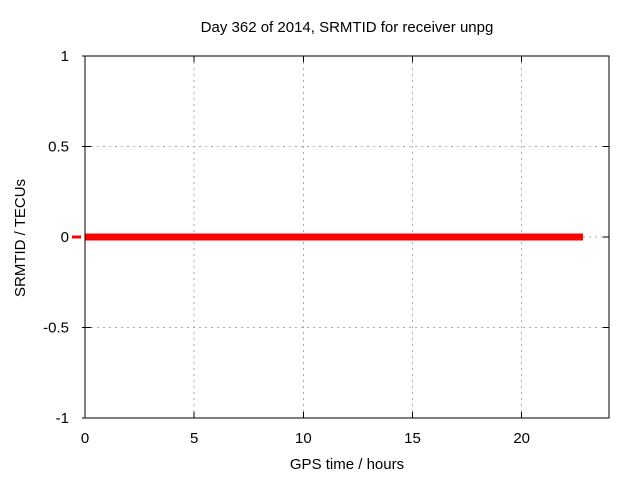  What do you see at coordinates (56, 328) in the screenshot?
I see `y-tick-label: -0.5` at bounding box center [56, 328].